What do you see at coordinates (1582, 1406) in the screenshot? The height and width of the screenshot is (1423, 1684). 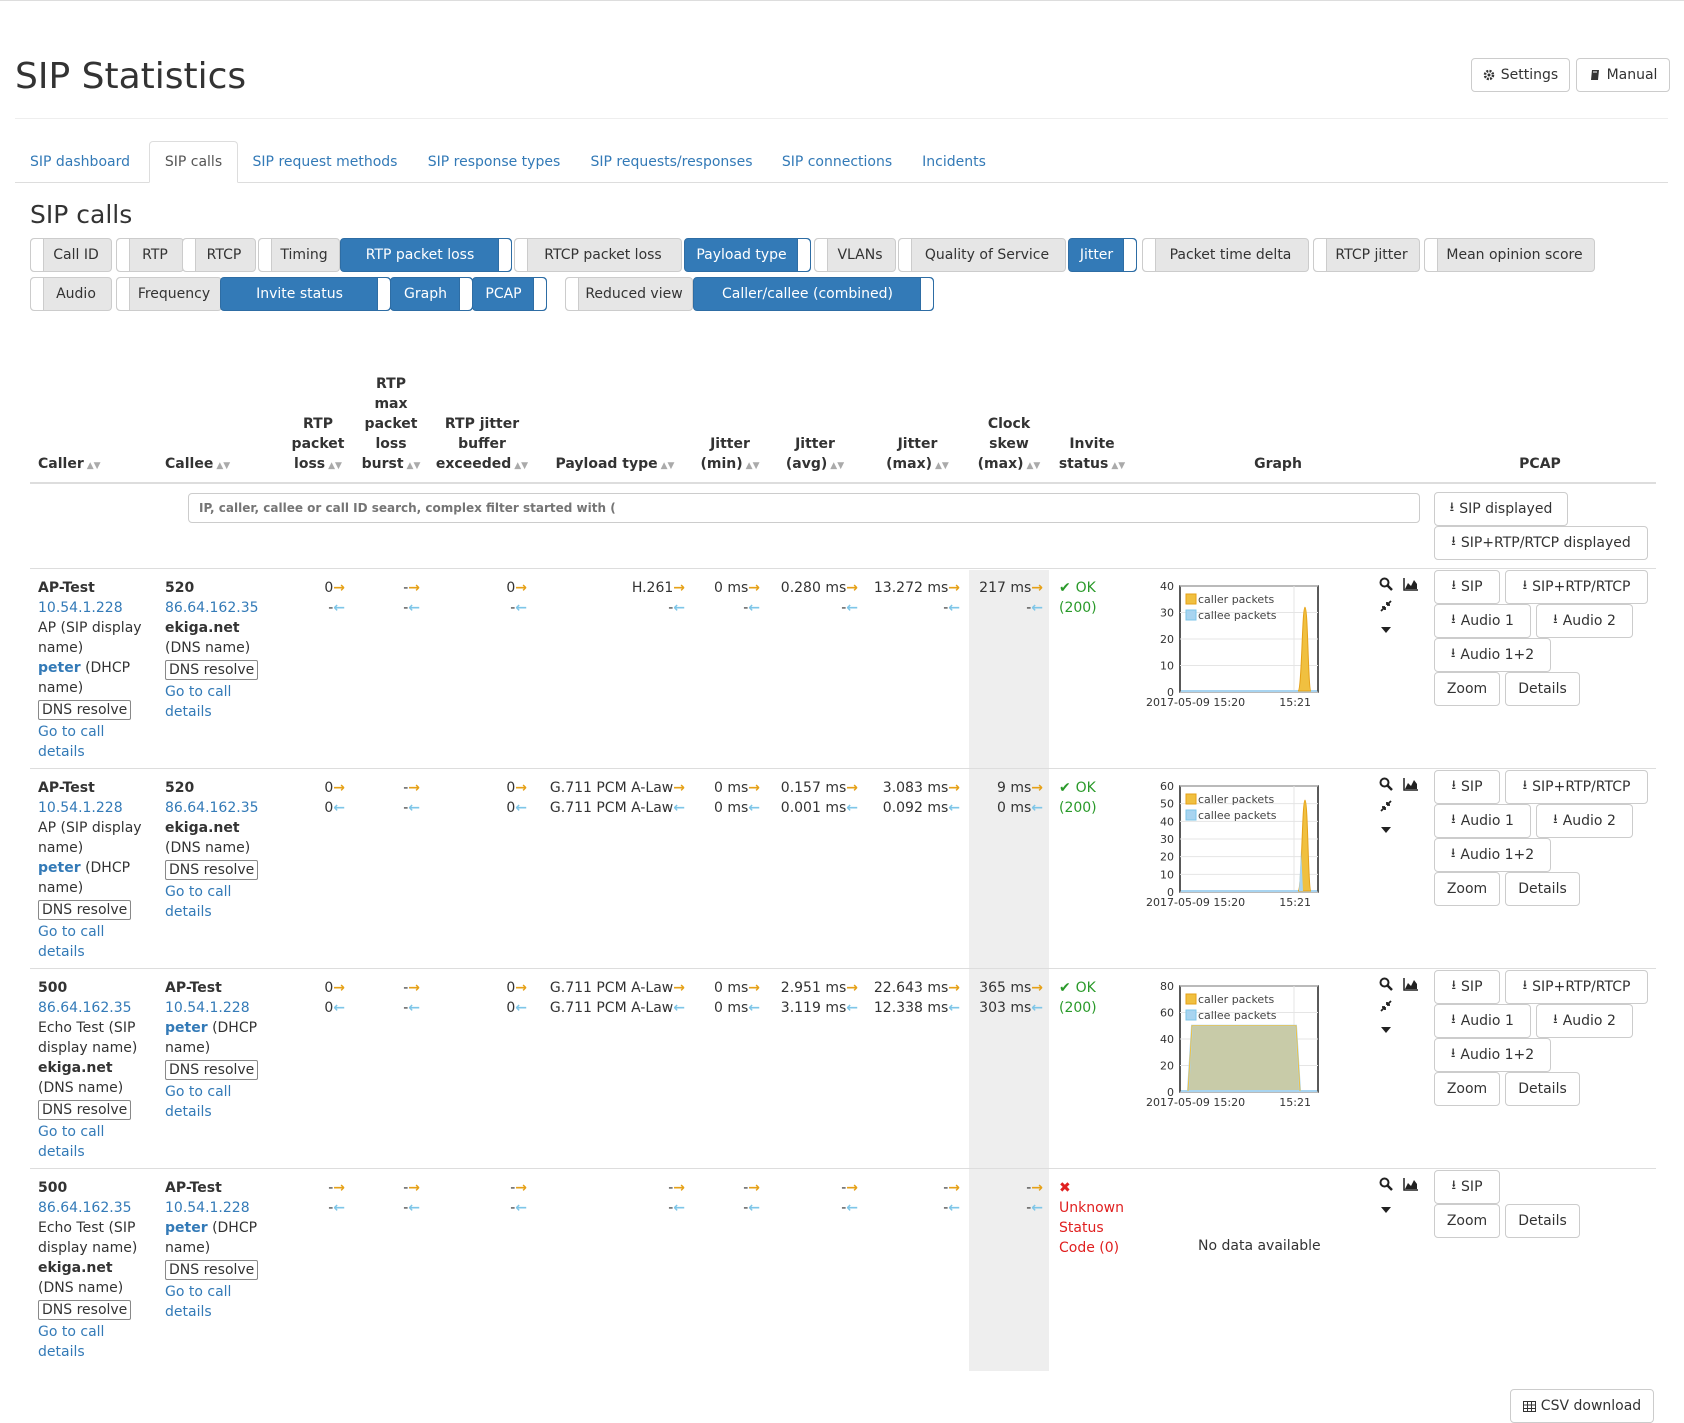 I see `csv-download-button: CSV download` at bounding box center [1582, 1406].